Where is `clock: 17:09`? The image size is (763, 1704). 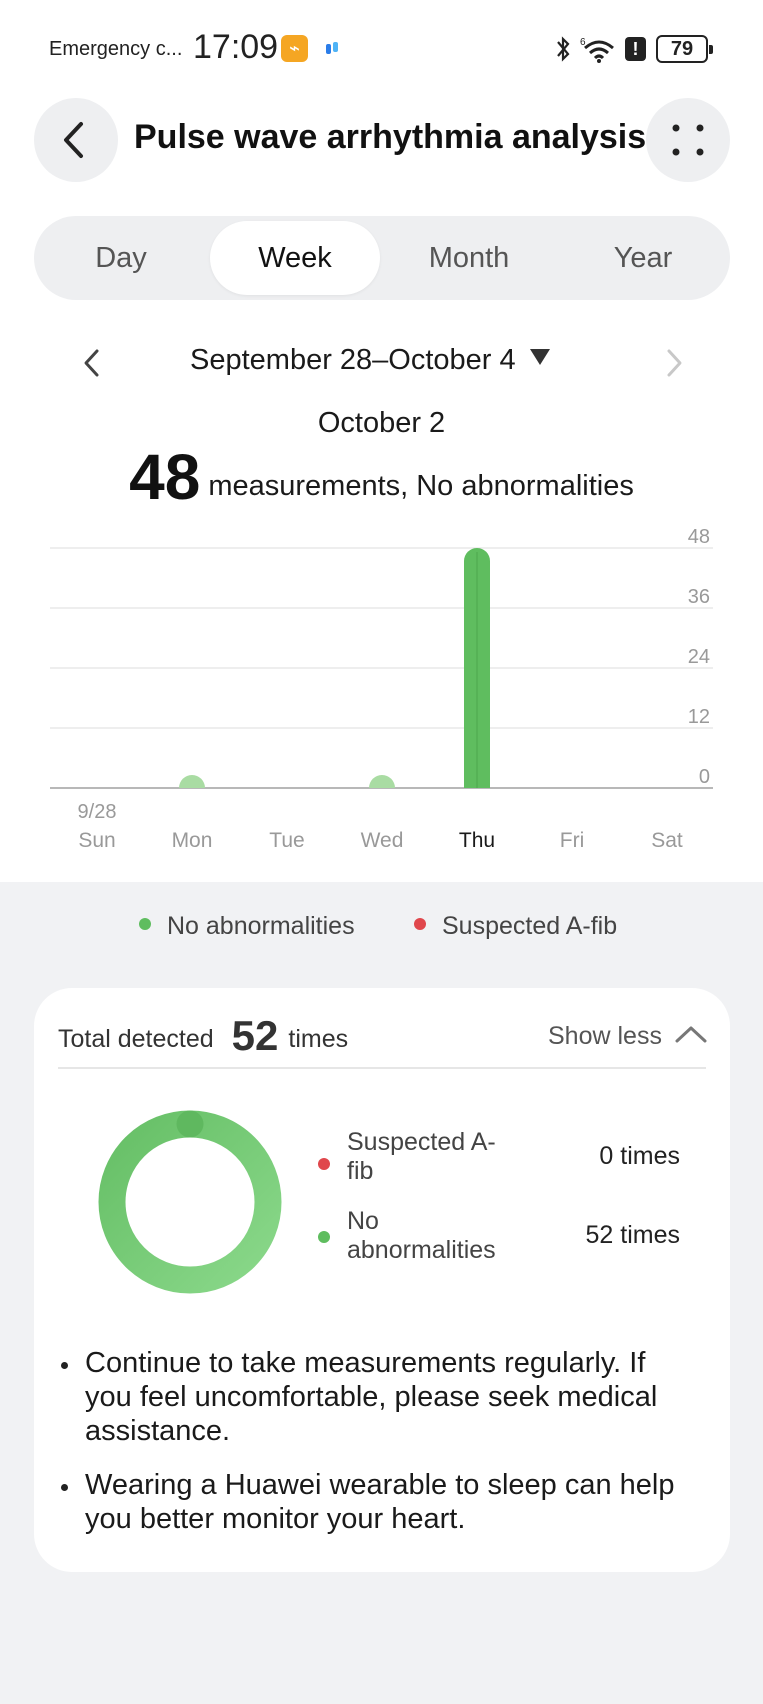
clock: 17:09 is located at coordinates (236, 47).